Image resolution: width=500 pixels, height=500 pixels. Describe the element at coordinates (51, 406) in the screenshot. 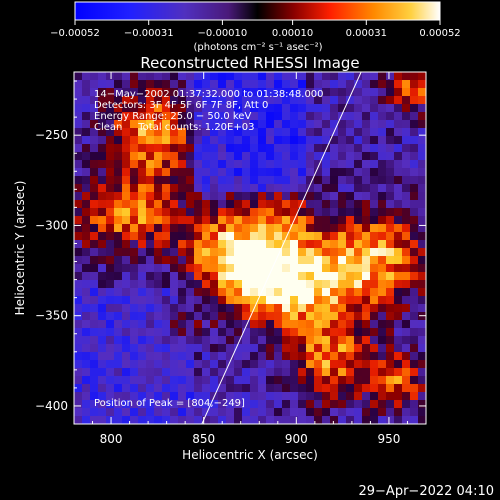

I see `y-tick-label: −400` at that location.